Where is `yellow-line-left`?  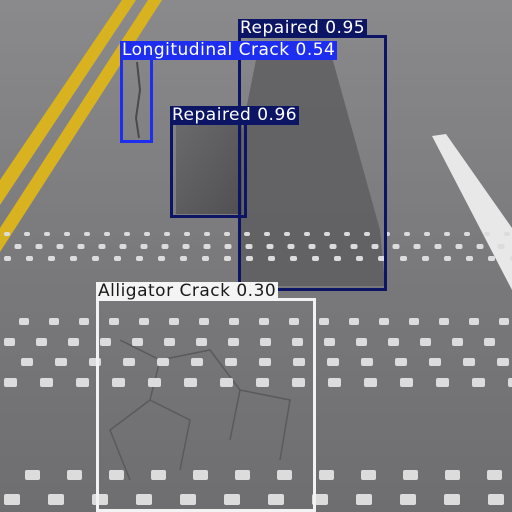
yellow-line-left is located at coordinates (68, 102).